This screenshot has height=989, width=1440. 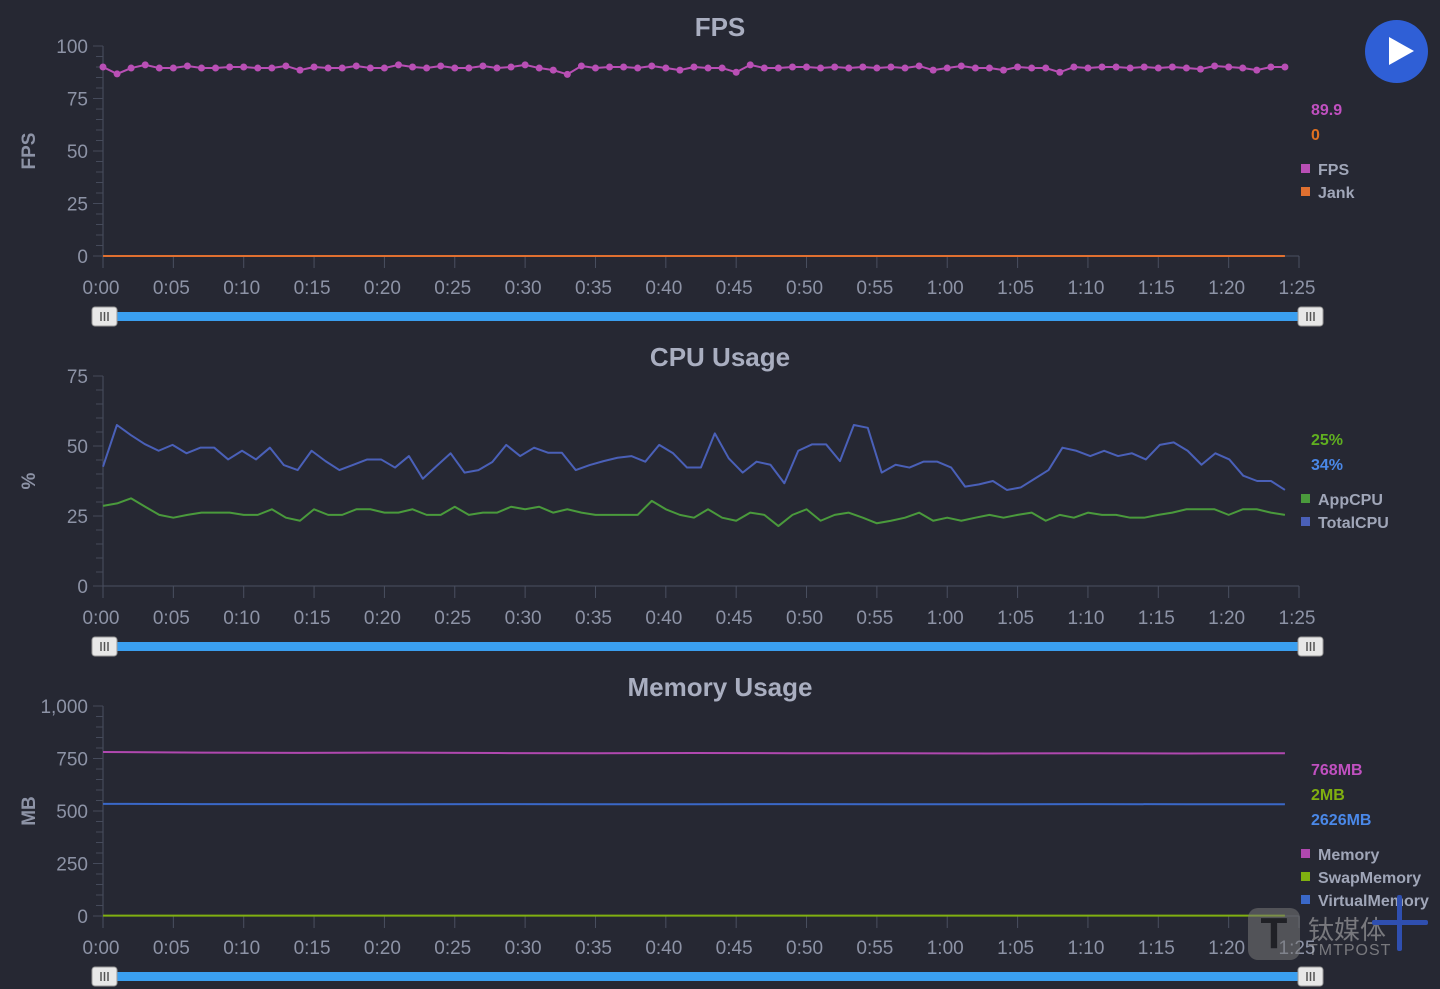 I want to click on x-tick-label: 0:25, so click(x=452, y=948).